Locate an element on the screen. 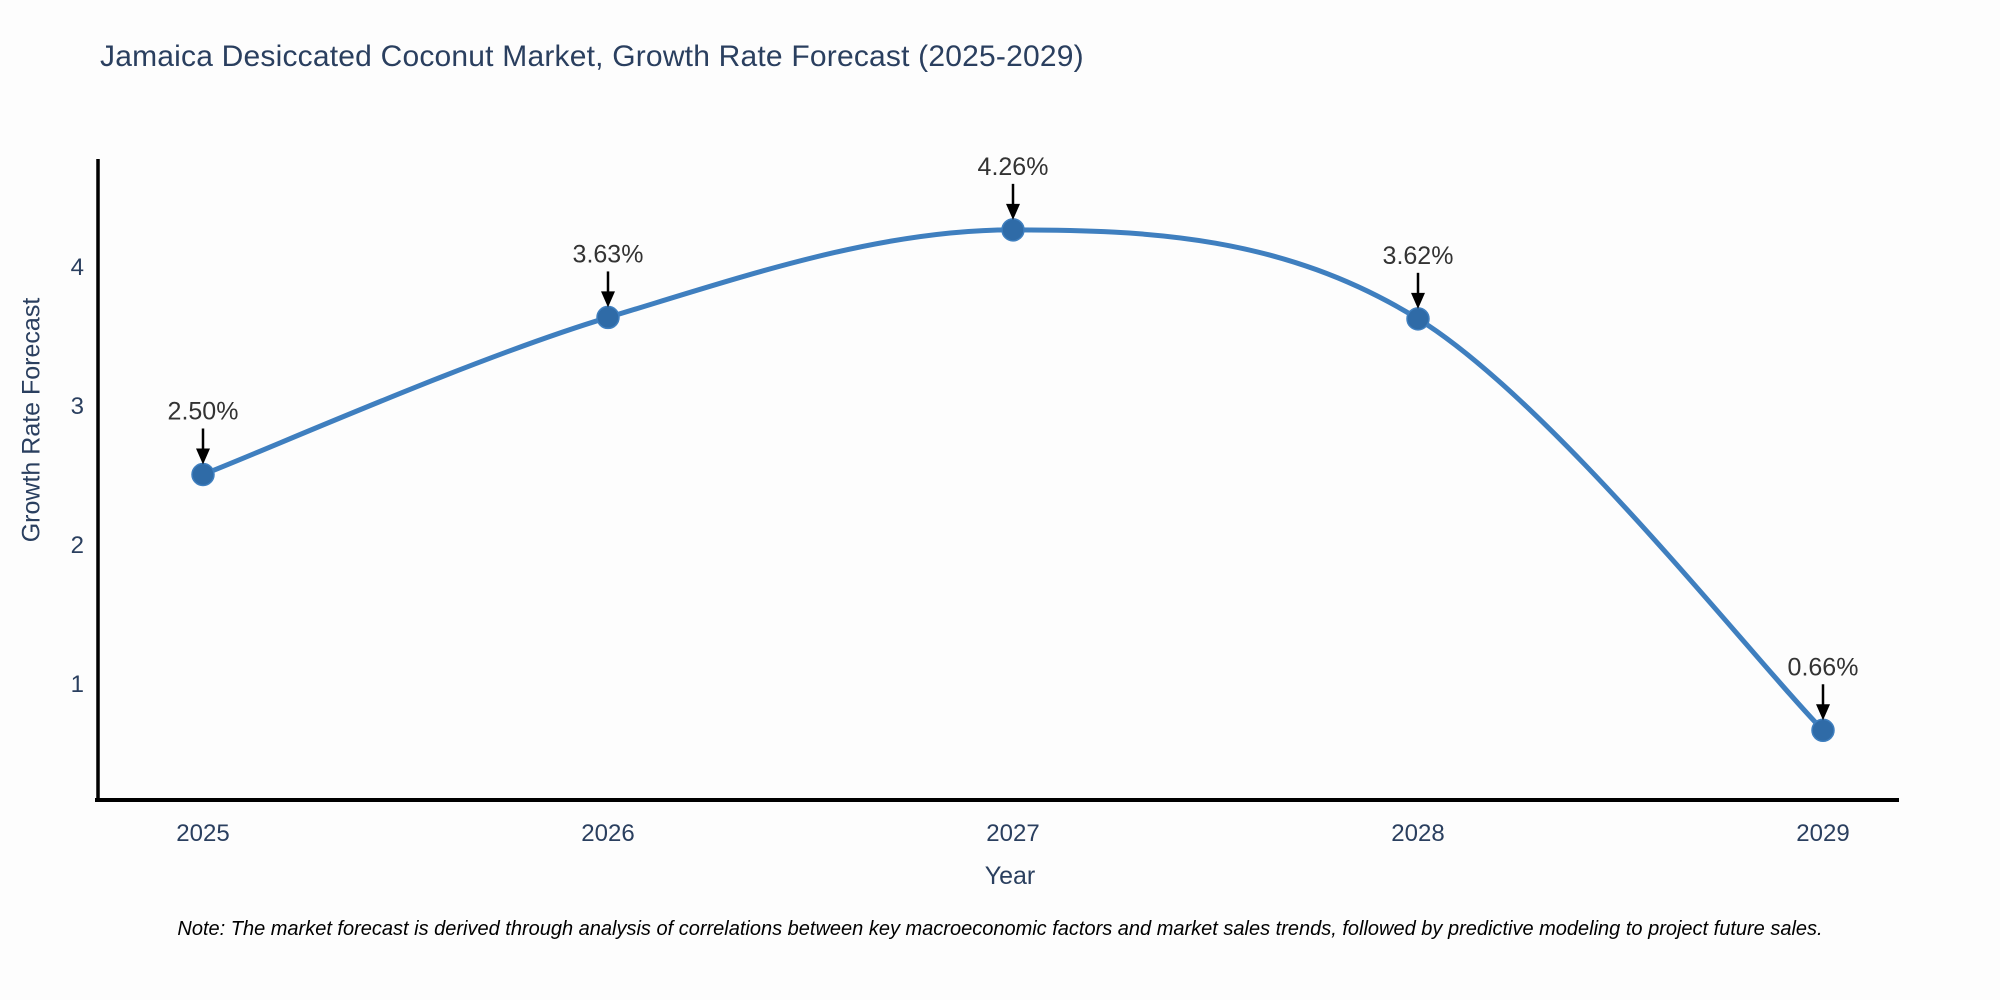 Image resolution: width=2000 pixels, height=1000 pixels. x-tick-label: 2028 is located at coordinates (1417, 833).